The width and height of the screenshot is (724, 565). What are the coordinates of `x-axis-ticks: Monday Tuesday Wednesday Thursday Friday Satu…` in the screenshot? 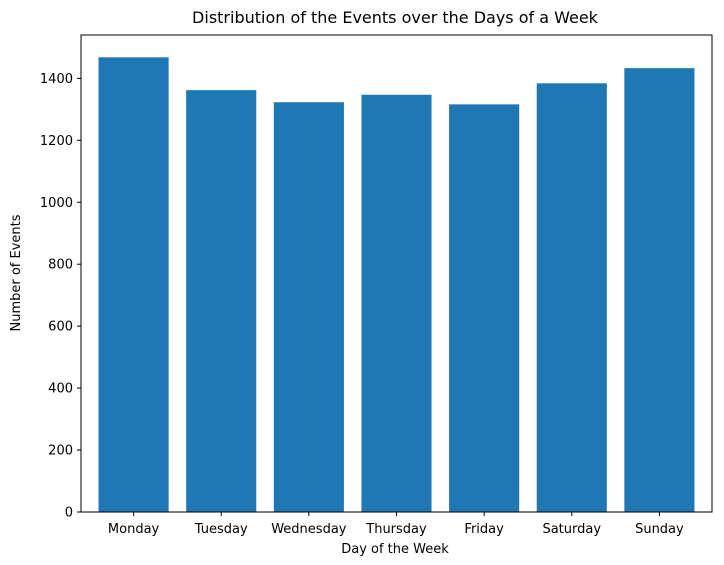 It's located at (396, 524).